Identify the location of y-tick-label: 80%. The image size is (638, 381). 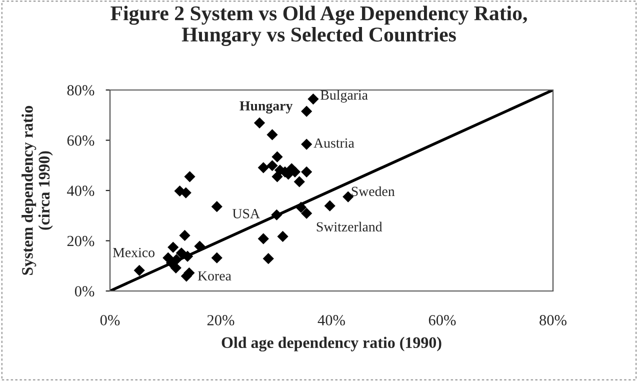
(80, 90).